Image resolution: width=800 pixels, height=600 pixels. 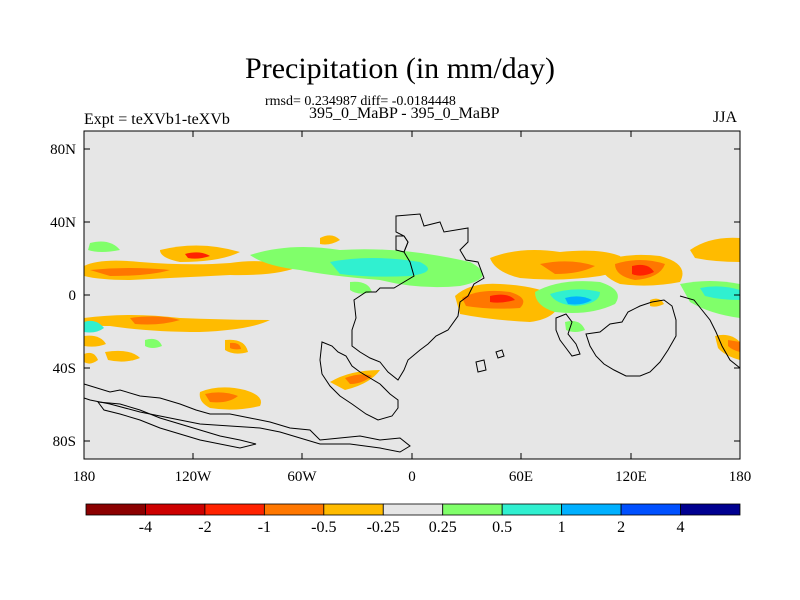 What do you see at coordinates (418, 297) in the screenshot?
I see `coastline-africa` at bounding box center [418, 297].